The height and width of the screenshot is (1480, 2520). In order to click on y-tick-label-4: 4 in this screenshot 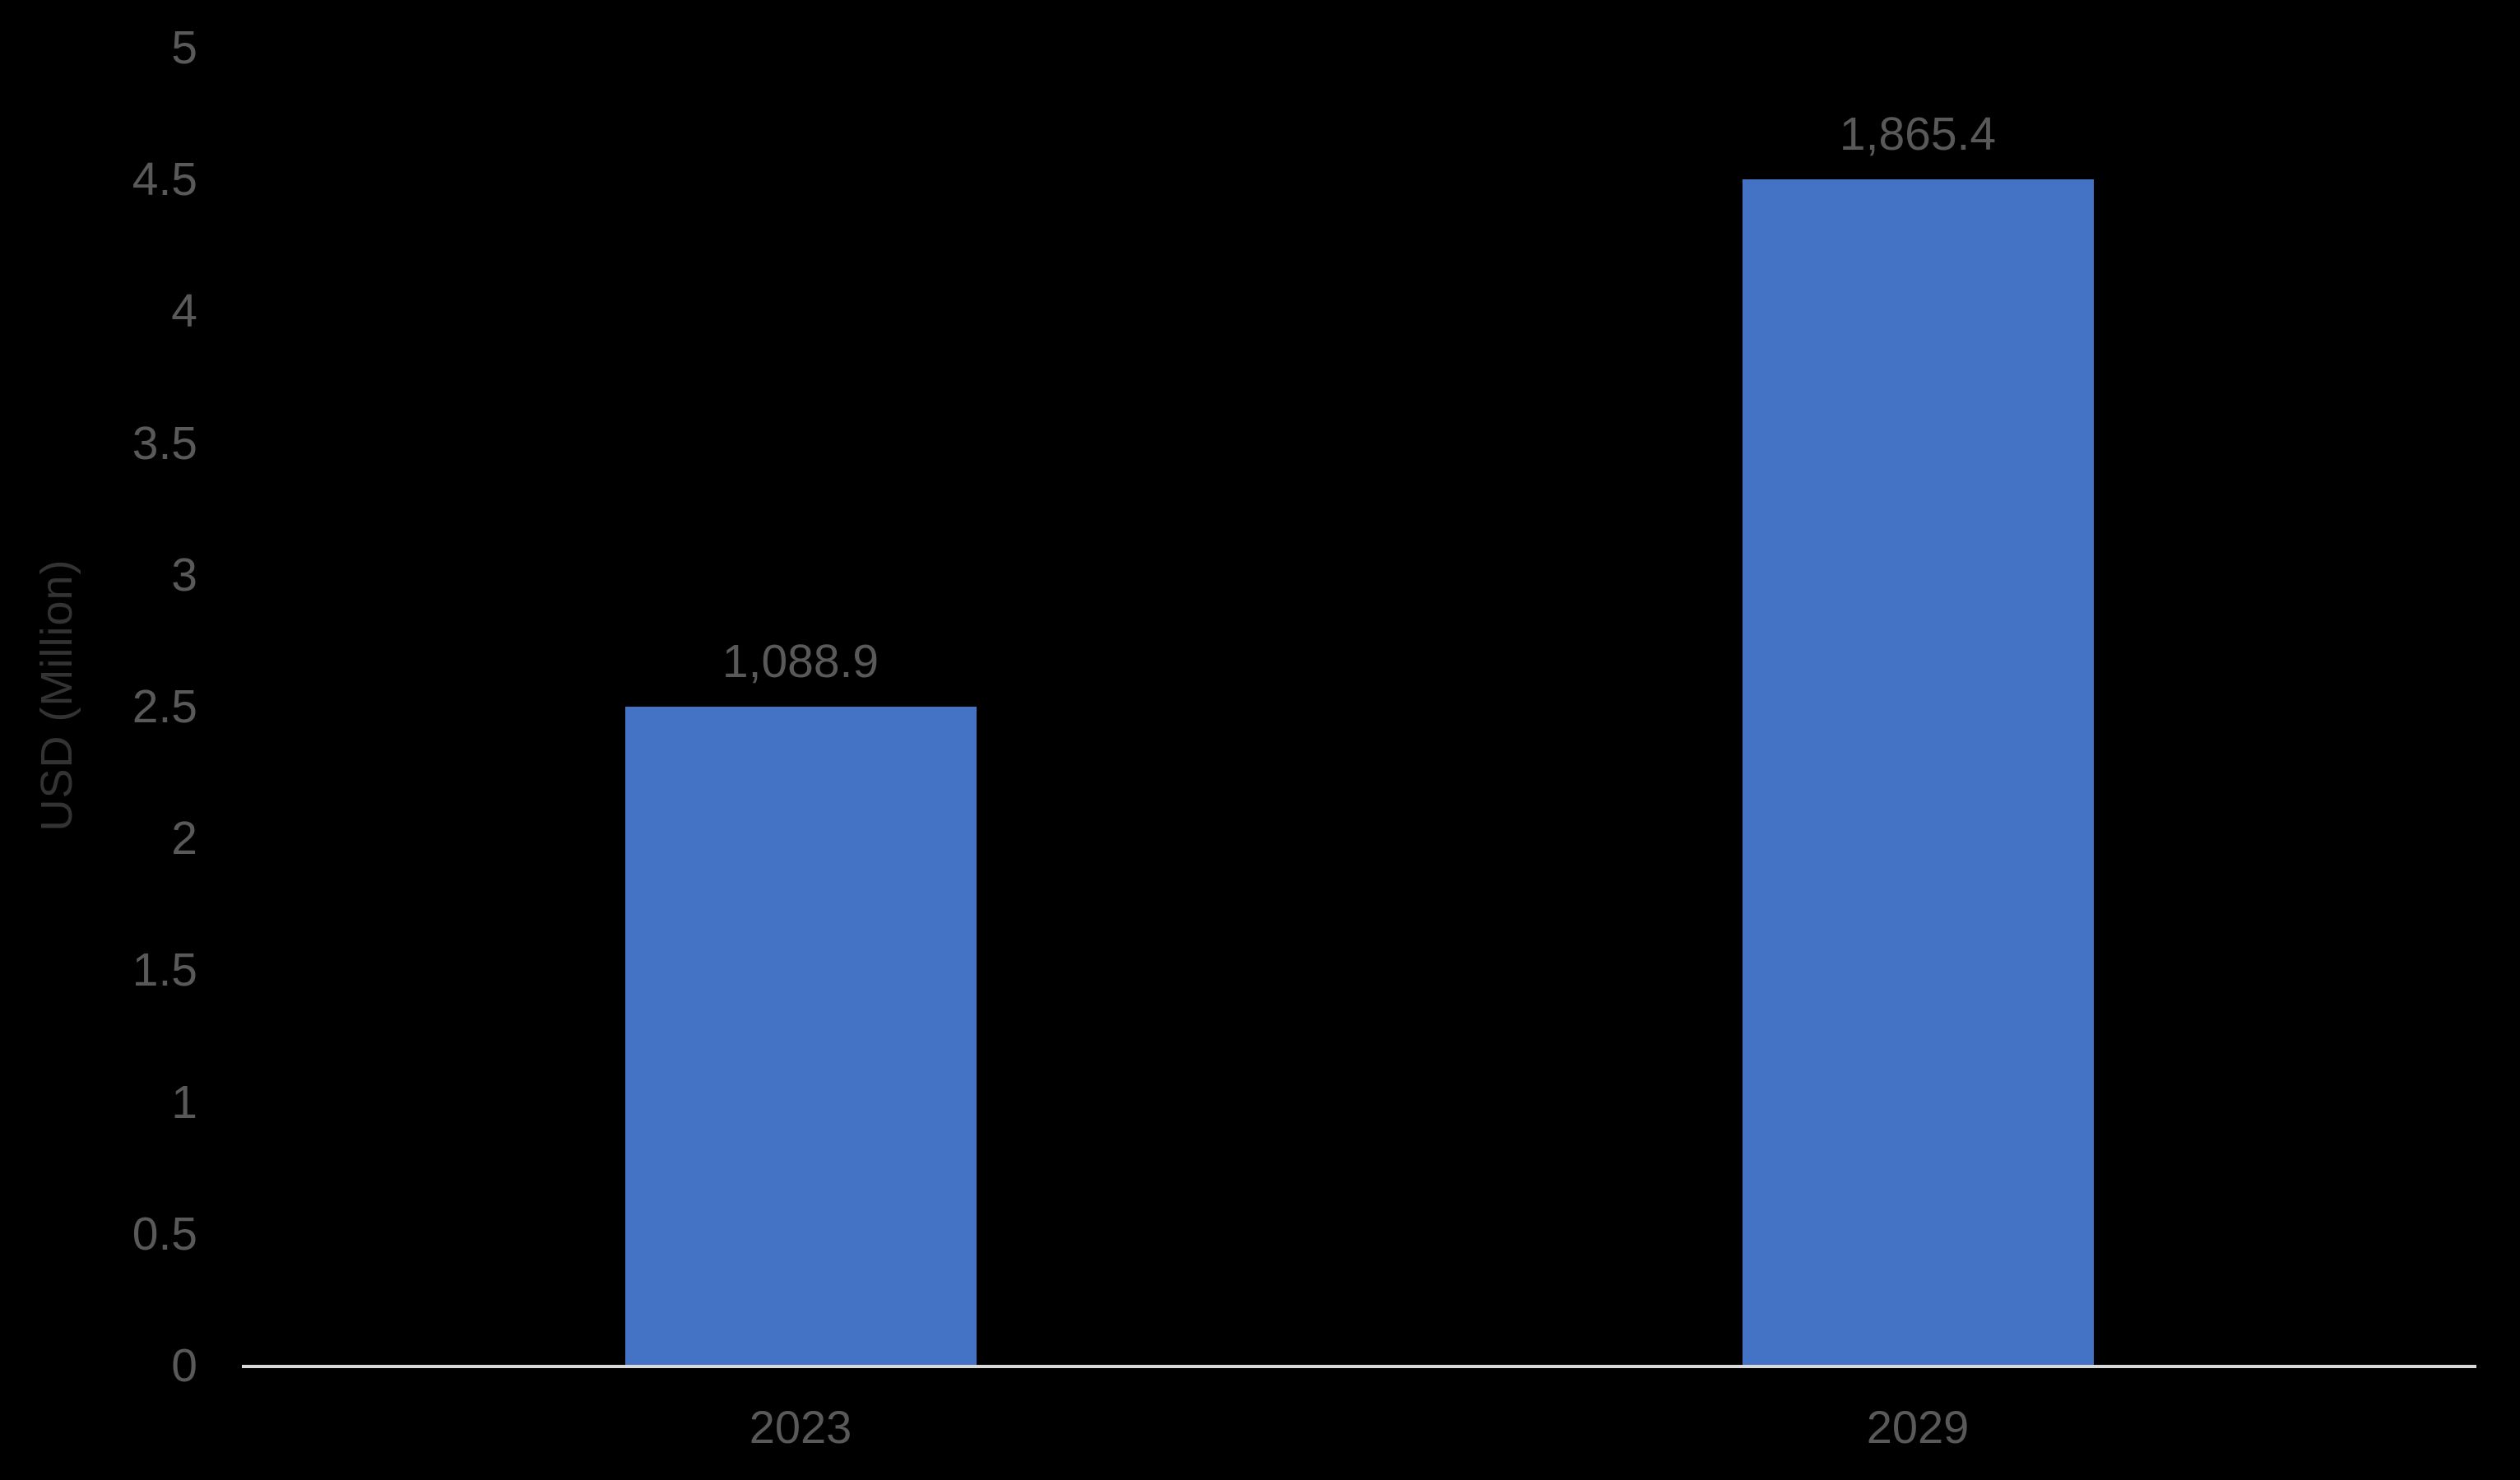, I will do `click(184, 311)`.